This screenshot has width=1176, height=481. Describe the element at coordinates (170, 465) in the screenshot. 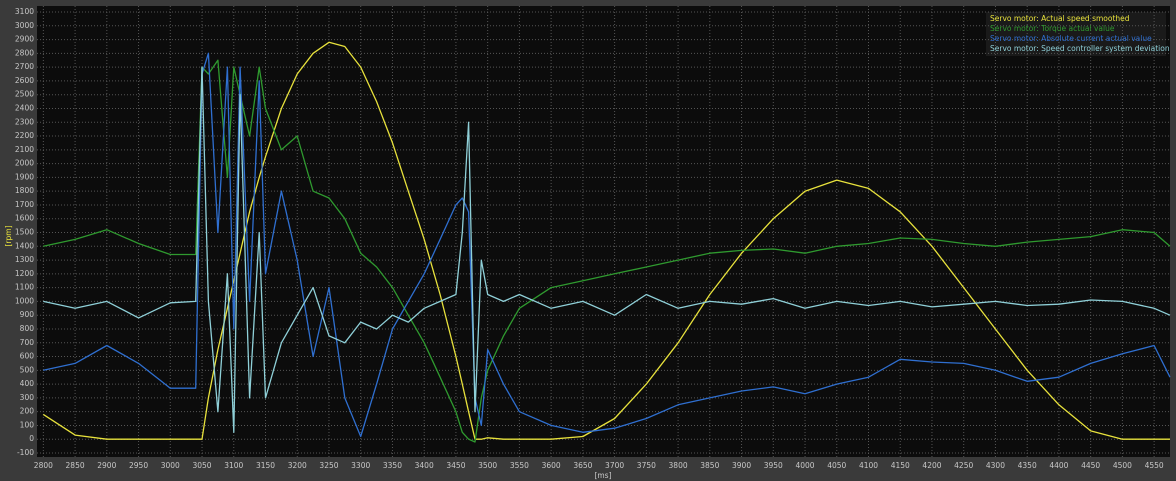

I see `x-tick-label: 3000` at that location.